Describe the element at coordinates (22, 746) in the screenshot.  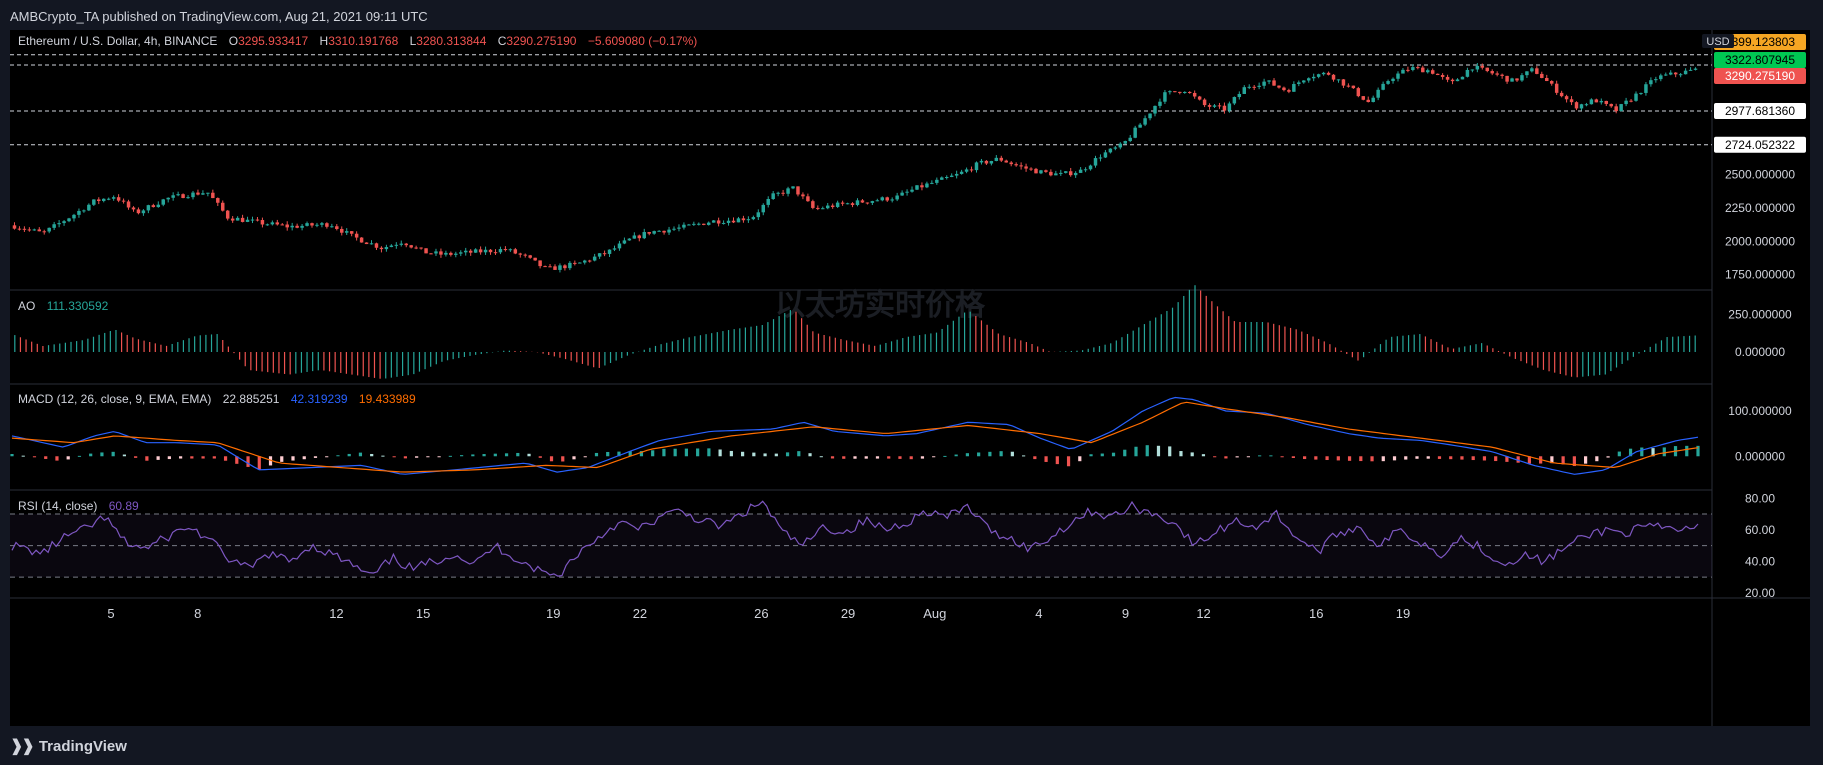
I see `tradingview-logo-icon: ❱❱` at that location.